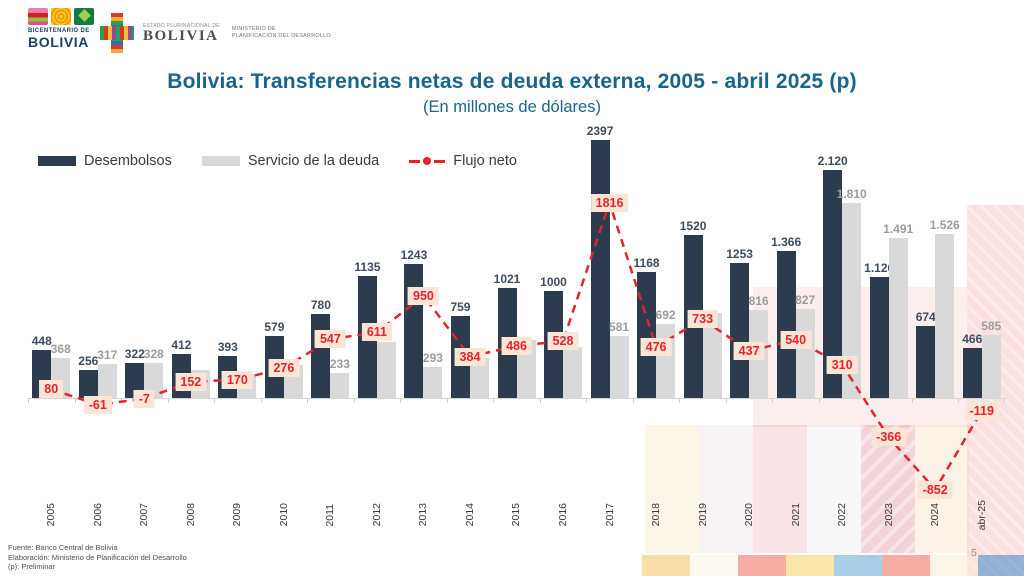 The width and height of the screenshot is (1024, 576). Describe the element at coordinates (832, 161) in the screenshot. I see `desembolsos-bar-value-label: 2.120` at that location.